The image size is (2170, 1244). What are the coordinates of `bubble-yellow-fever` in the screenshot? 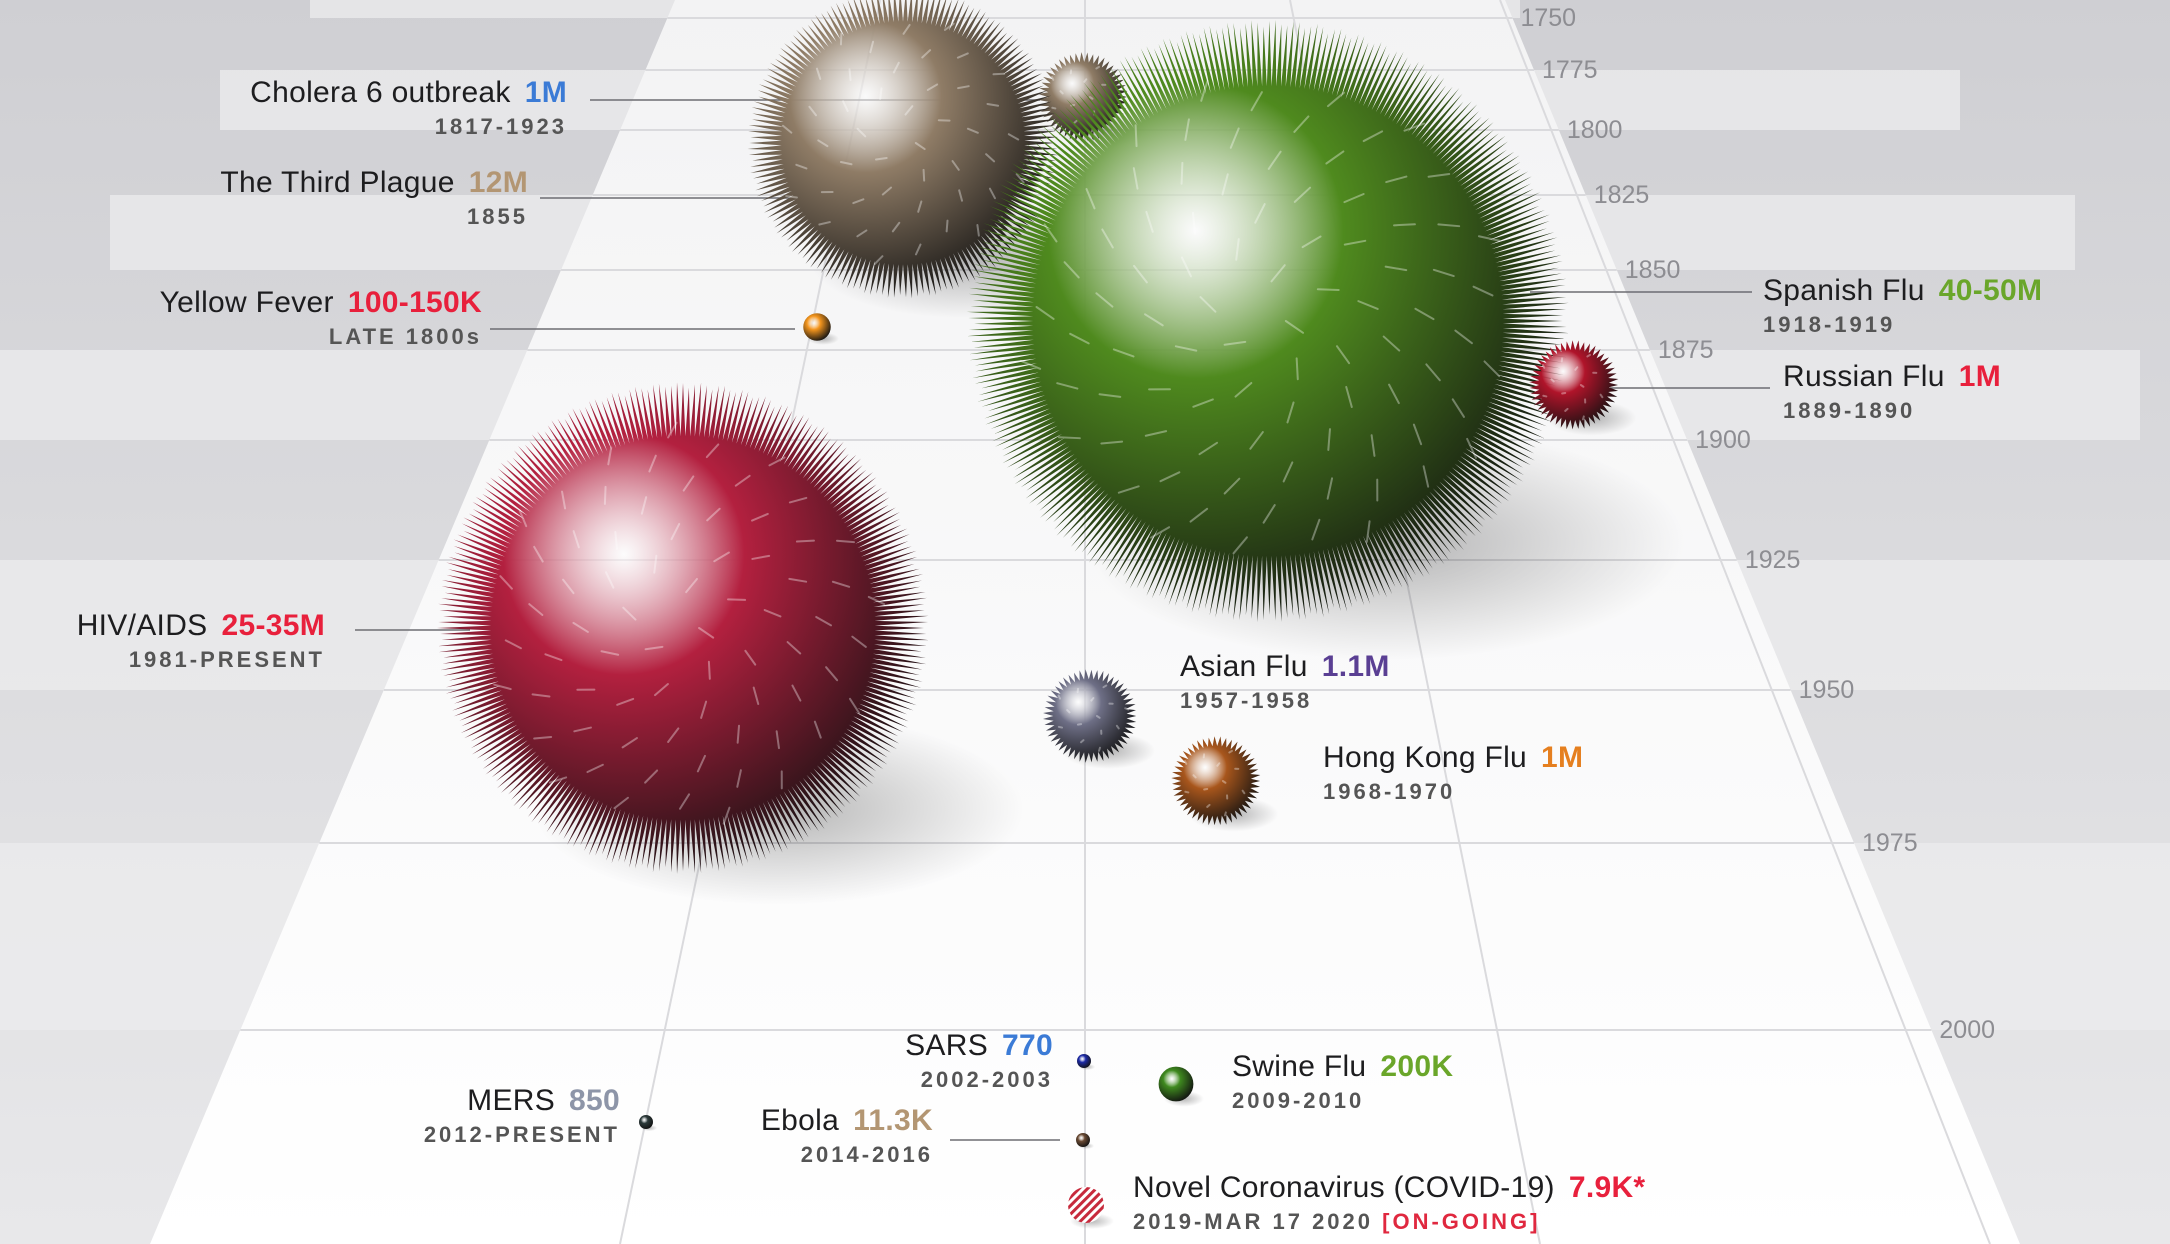 It's located at (821, 329).